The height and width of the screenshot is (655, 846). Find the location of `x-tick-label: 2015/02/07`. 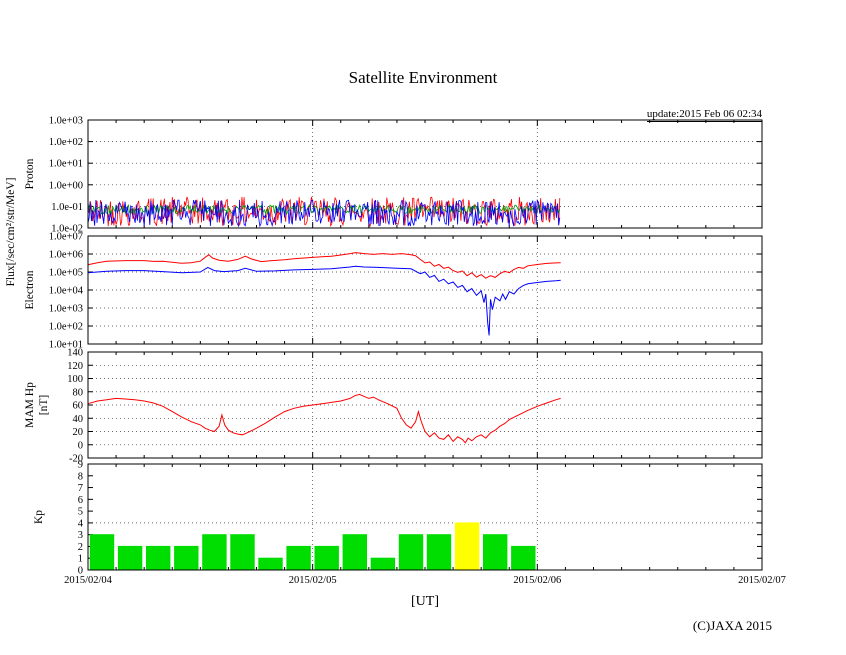

x-tick-label: 2015/02/07 is located at coordinates (762, 580).